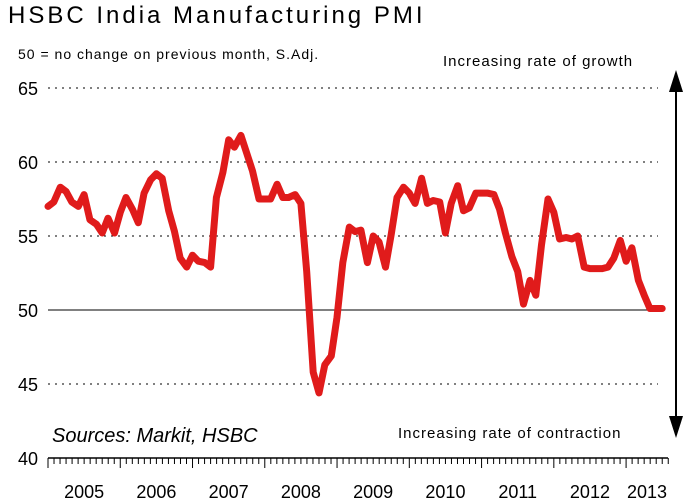 This screenshot has width=698, height=503. I want to click on x-tick-label: 2007, so click(229, 492).